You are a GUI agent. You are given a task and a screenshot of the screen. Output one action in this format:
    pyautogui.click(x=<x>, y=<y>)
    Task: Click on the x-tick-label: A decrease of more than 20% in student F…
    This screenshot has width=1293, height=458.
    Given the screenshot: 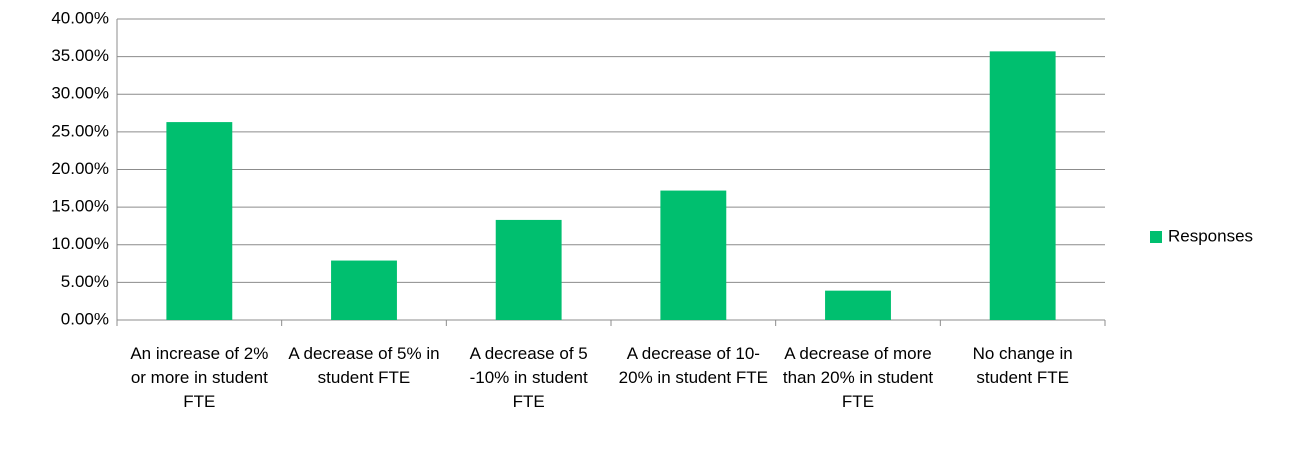 What is the action you would take?
    pyautogui.click(x=858, y=377)
    